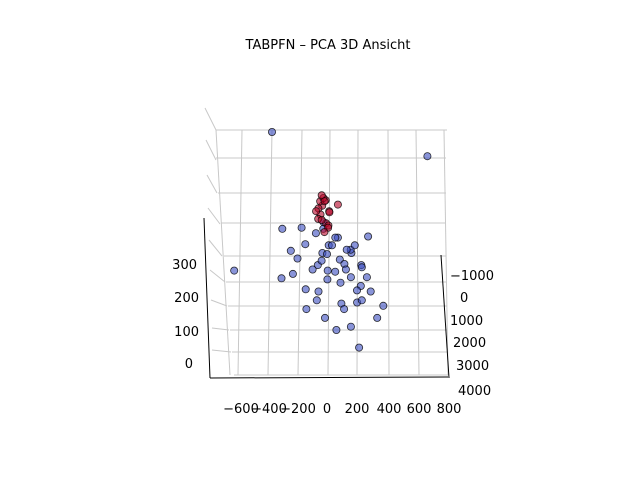 Image resolution: width=640 pixels, height=480 pixels. I want to click on left-pane-edge-top, so click(210, 119).